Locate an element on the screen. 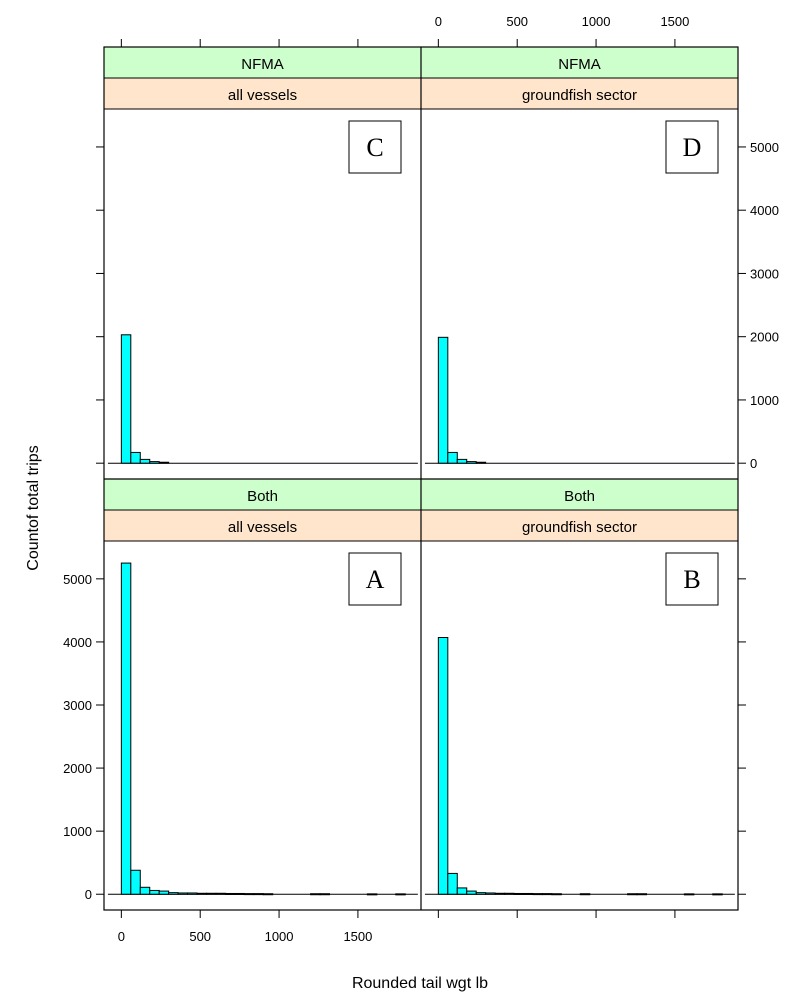 This screenshot has height=1000, width=802. strip-bottom-b is located at coordinates (579, 525).